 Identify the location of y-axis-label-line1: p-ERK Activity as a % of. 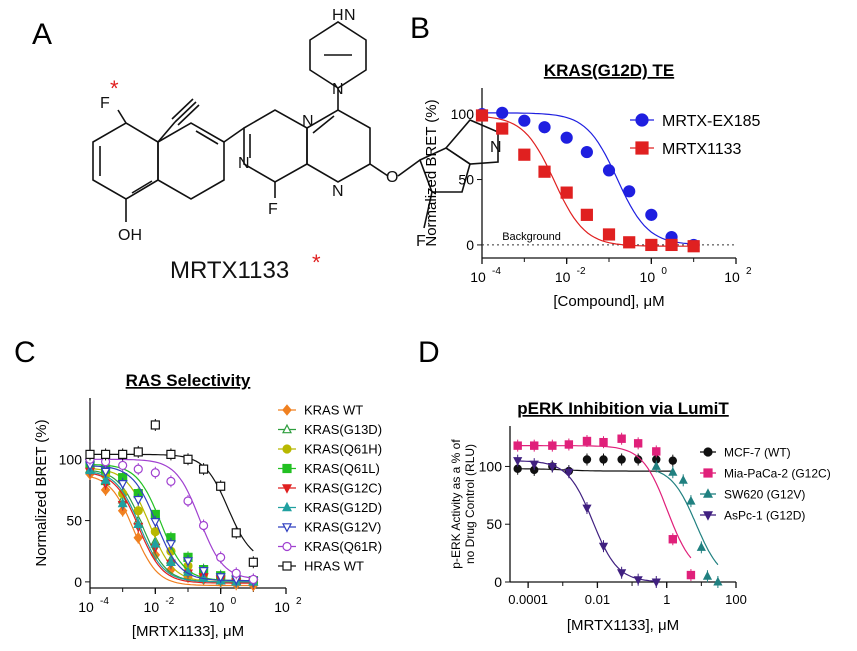
(456, 504).